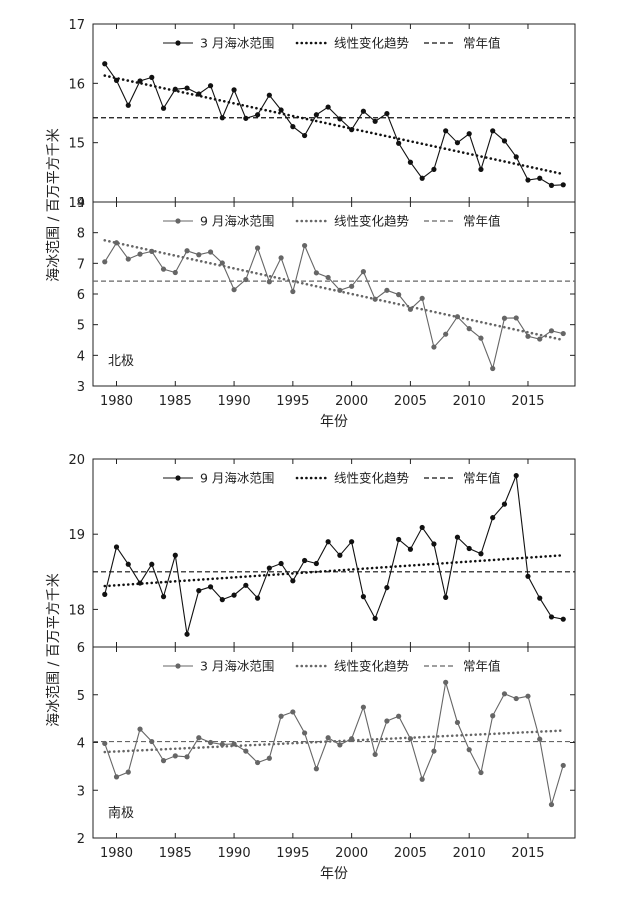  Describe the element at coordinates (81, 839) in the screenshot. I see `y-tick-label: 2` at that location.